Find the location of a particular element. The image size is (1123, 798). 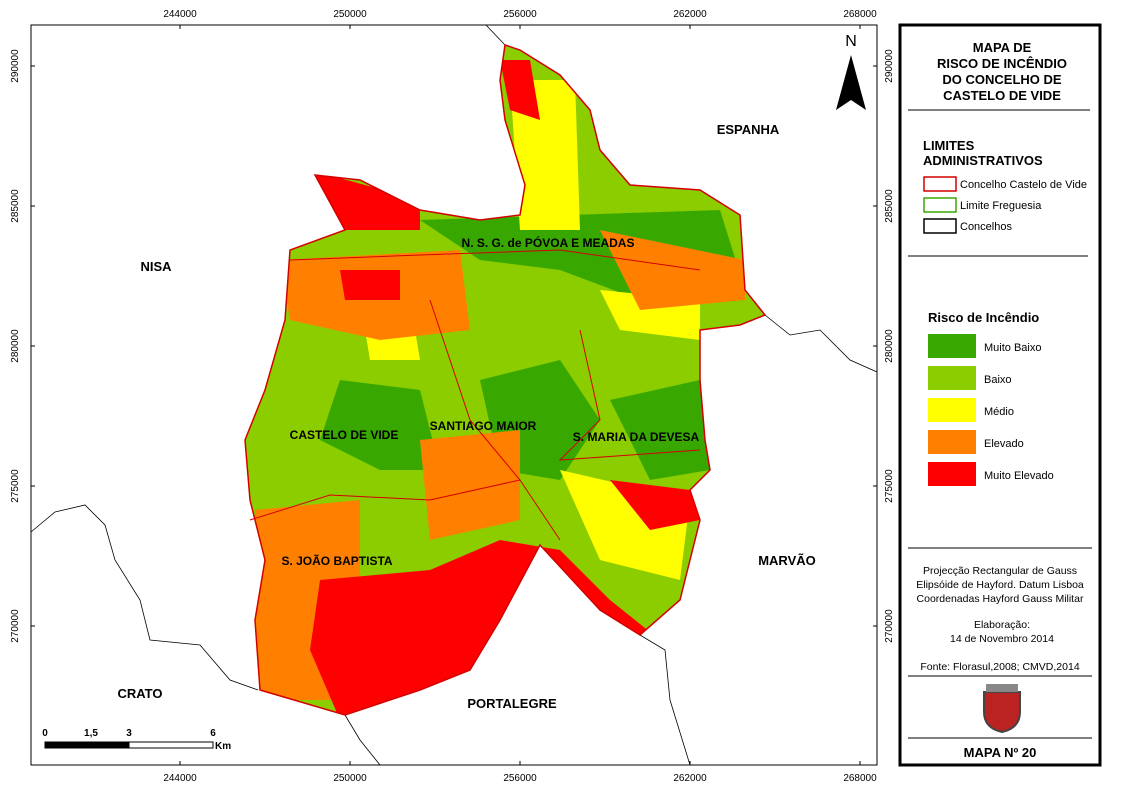

north-arrow: N is located at coordinates (851, 71).